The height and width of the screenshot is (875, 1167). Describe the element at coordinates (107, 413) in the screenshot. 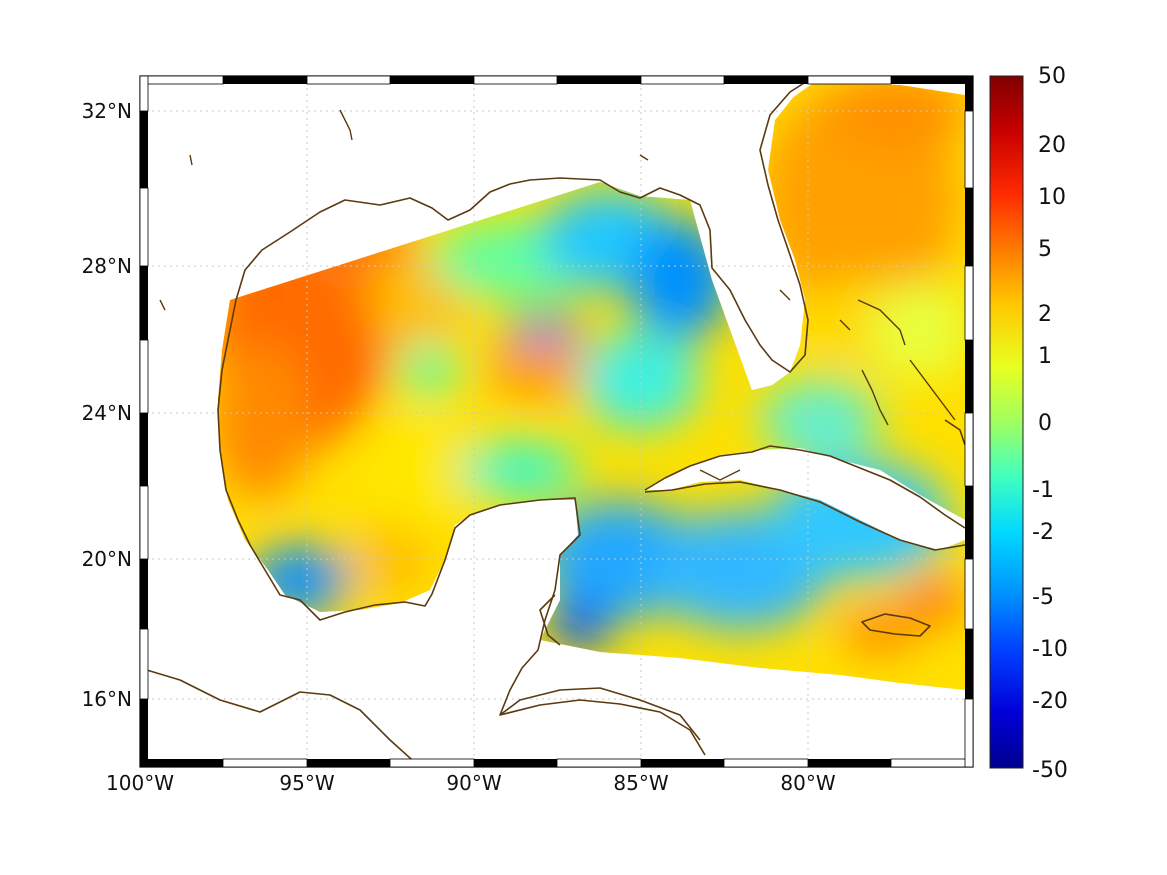

I see `y-tick-label: 24°N` at that location.